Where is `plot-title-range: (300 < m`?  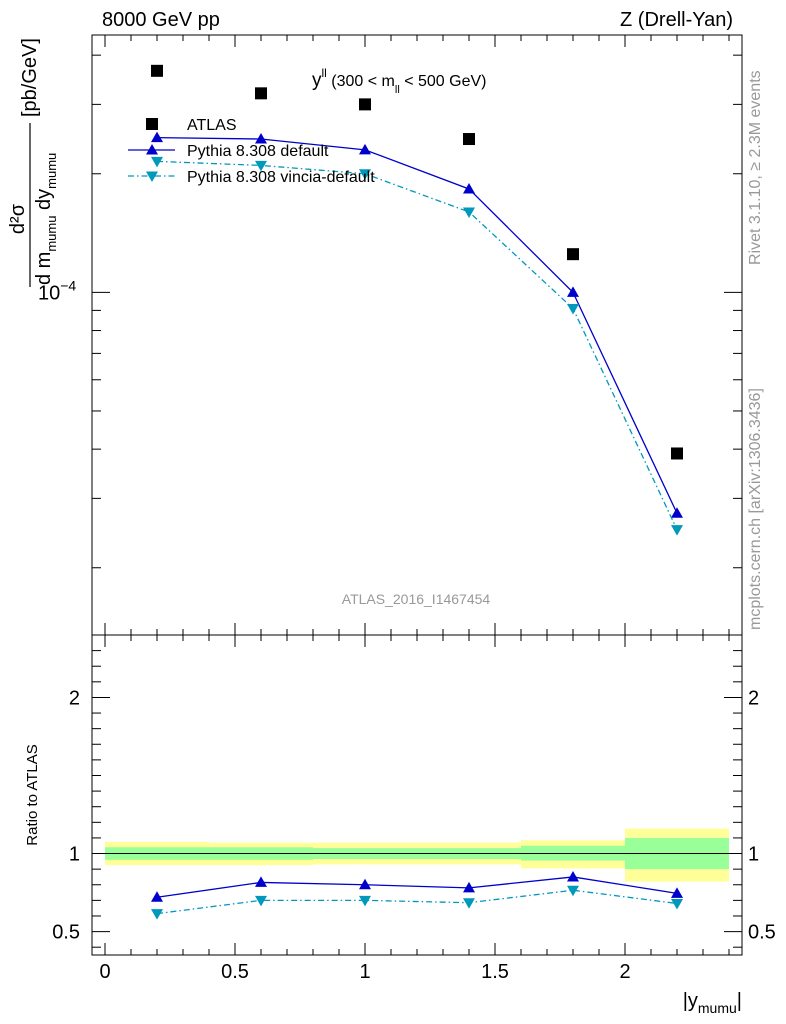 plot-title-range: (300 < m is located at coordinates (361, 81).